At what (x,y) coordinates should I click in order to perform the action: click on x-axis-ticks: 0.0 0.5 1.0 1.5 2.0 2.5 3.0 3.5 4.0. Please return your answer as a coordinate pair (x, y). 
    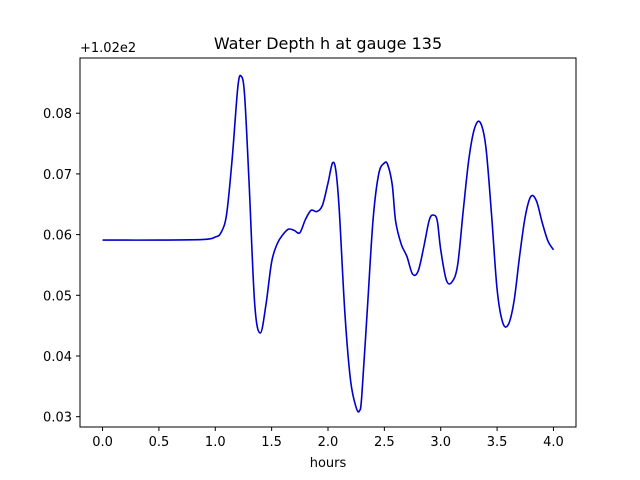
    Looking at the image, I should click on (328, 438).